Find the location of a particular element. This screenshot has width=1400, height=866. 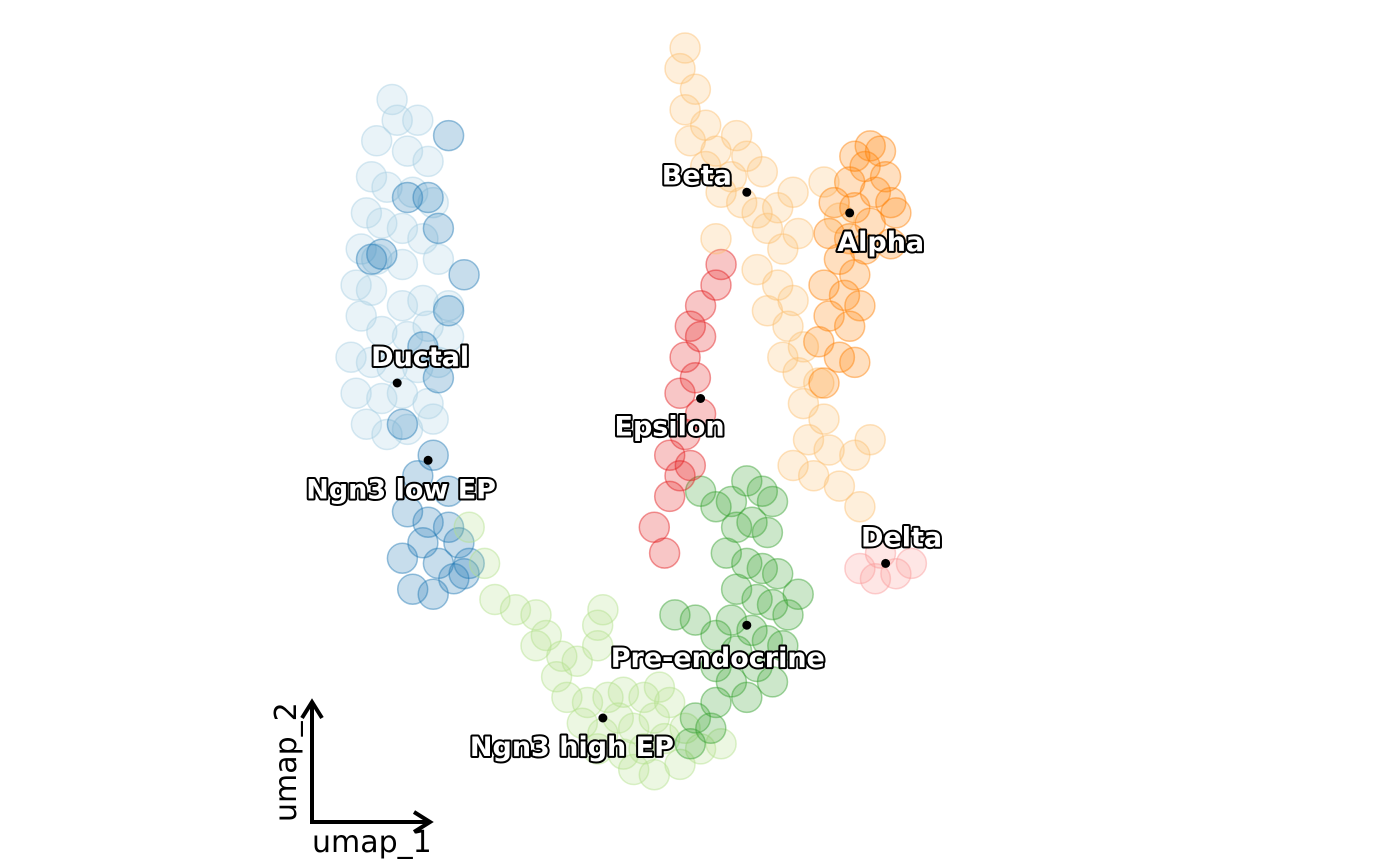

x-axis-label: umap_1 is located at coordinates (372, 842).